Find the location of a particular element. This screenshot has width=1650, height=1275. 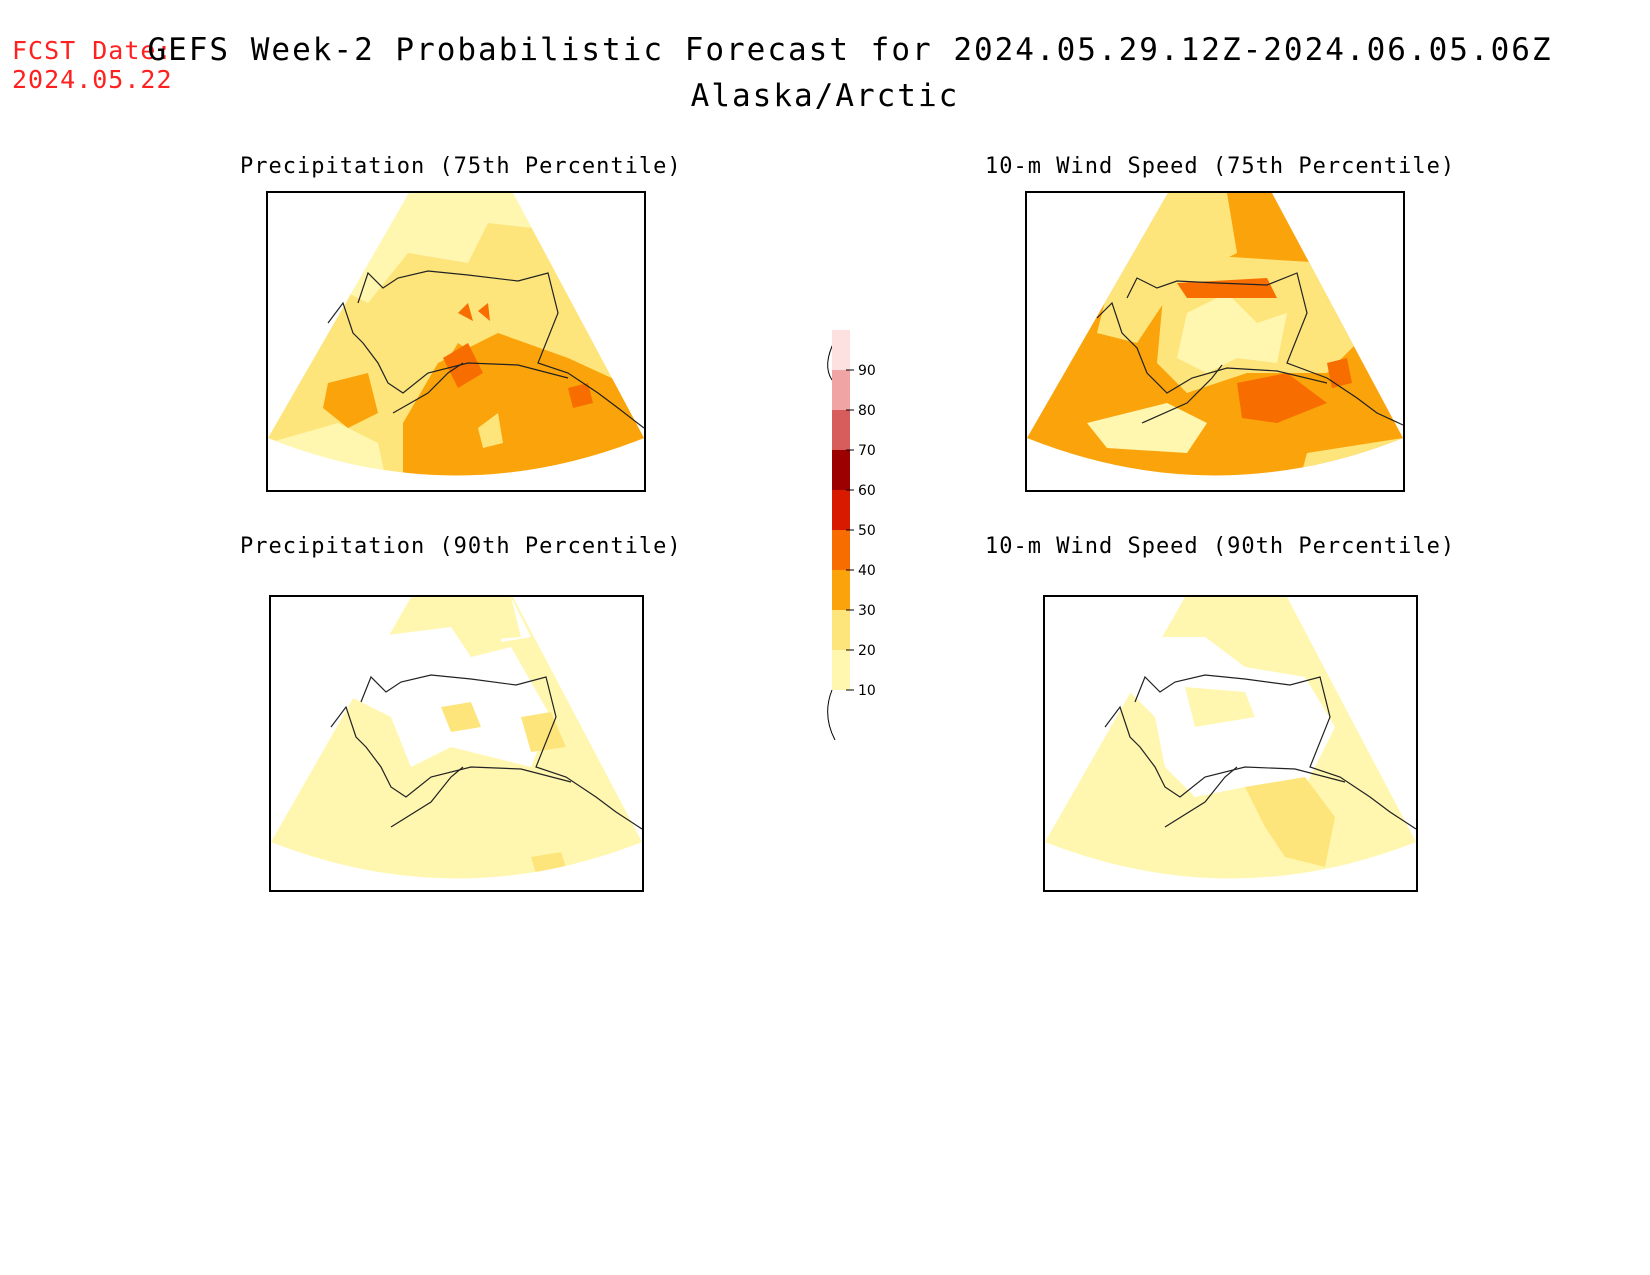

legend-label-90: 90 is located at coordinates (867, 371).